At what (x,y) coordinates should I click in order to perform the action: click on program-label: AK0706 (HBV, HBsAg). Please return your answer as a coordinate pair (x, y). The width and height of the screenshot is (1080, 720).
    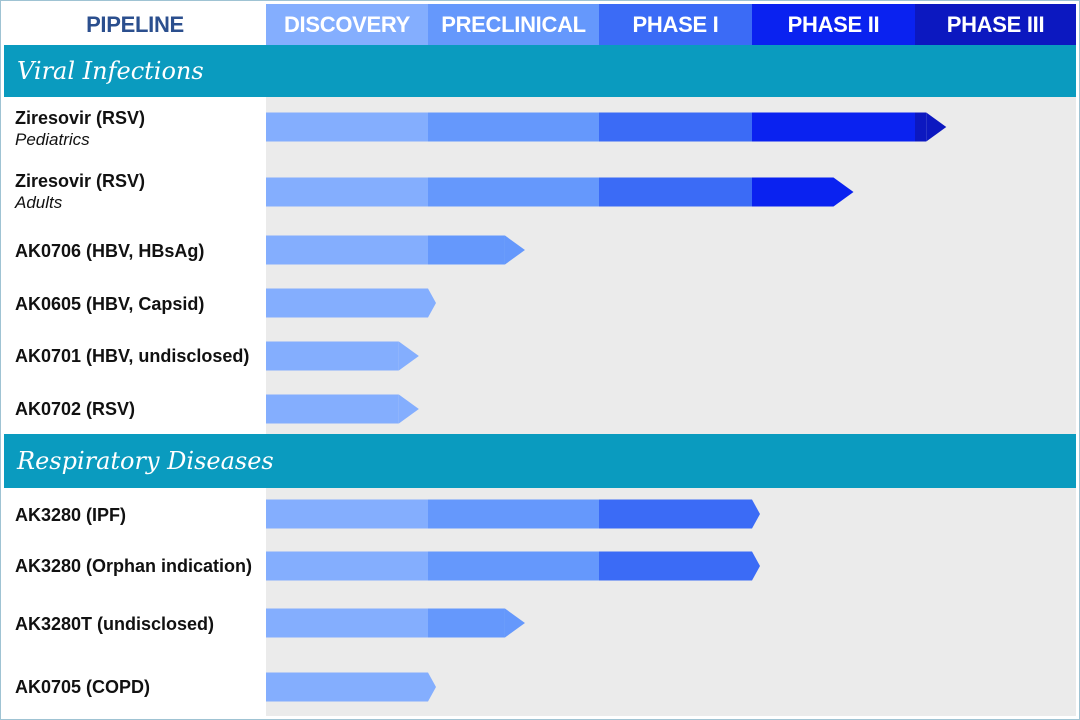
    Looking at the image, I should click on (109, 251).